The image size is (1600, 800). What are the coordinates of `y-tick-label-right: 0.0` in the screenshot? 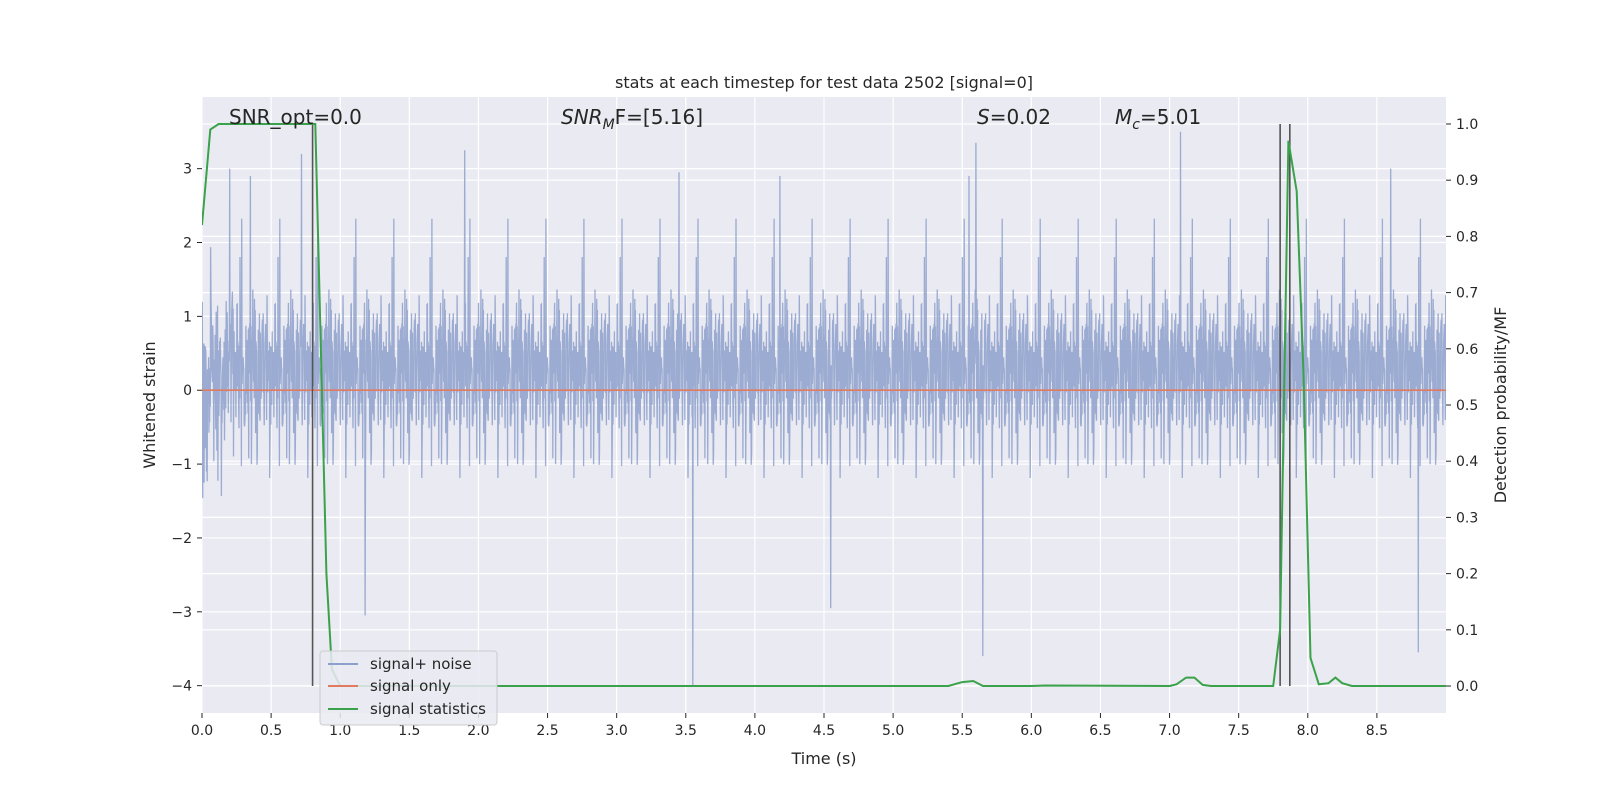 It's located at (1467, 687).